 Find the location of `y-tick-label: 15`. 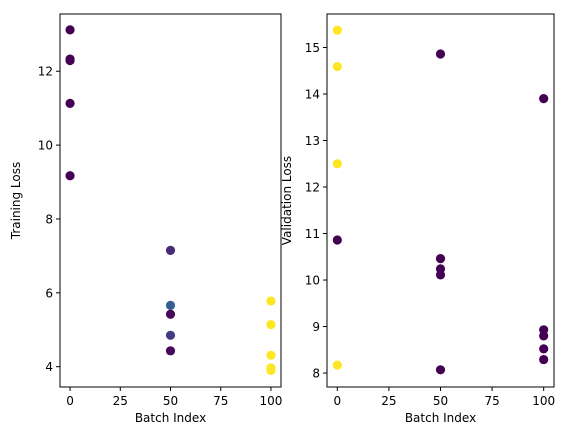

y-tick-label: 15 is located at coordinates (312, 48).